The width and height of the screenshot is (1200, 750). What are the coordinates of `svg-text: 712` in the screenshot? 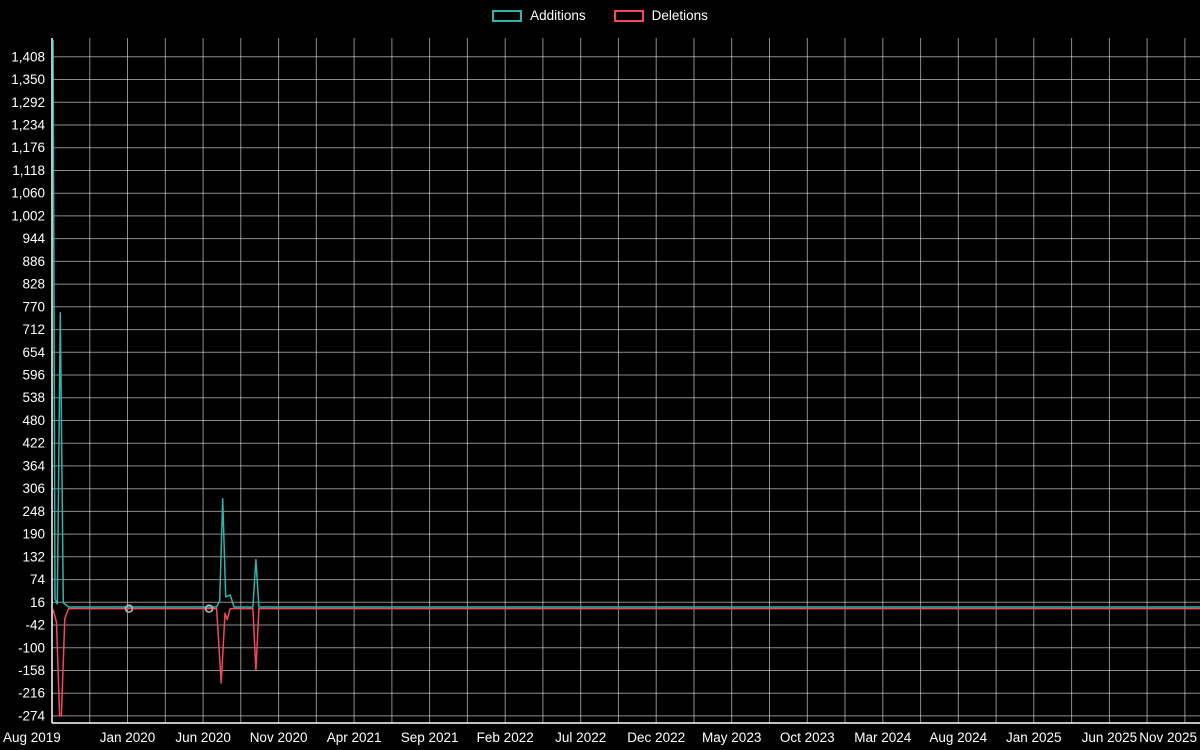 It's located at (33, 329).